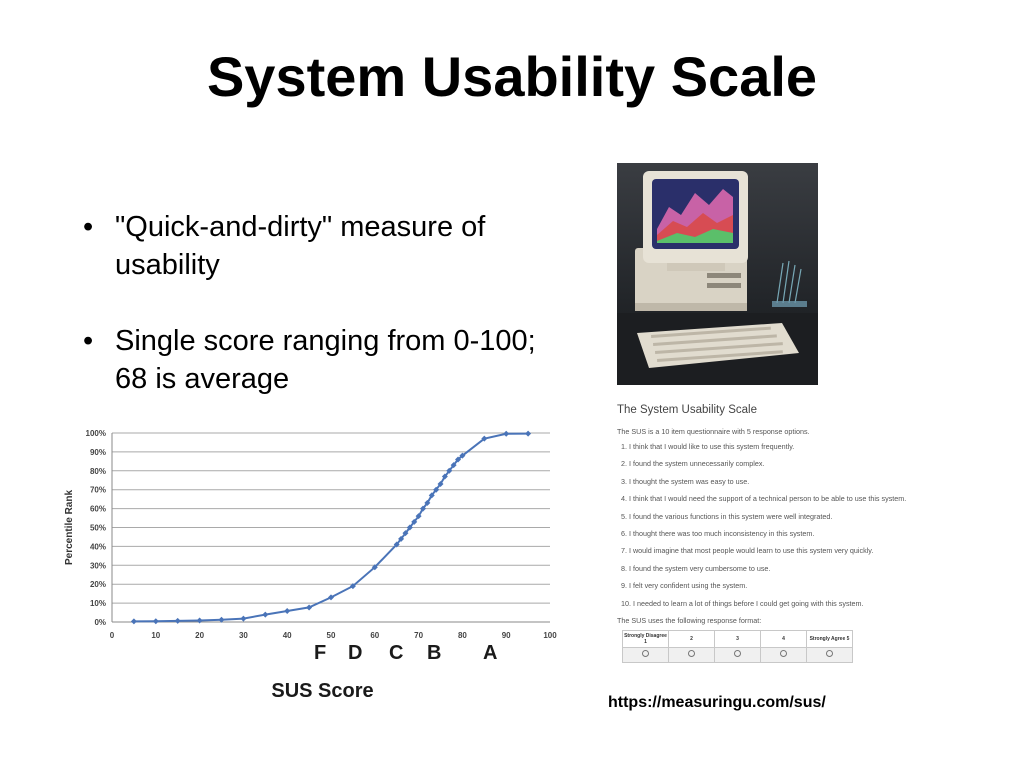 The image size is (1024, 768). Describe the element at coordinates (98, 584) in the screenshot. I see `y-tick-label: 20%` at that location.